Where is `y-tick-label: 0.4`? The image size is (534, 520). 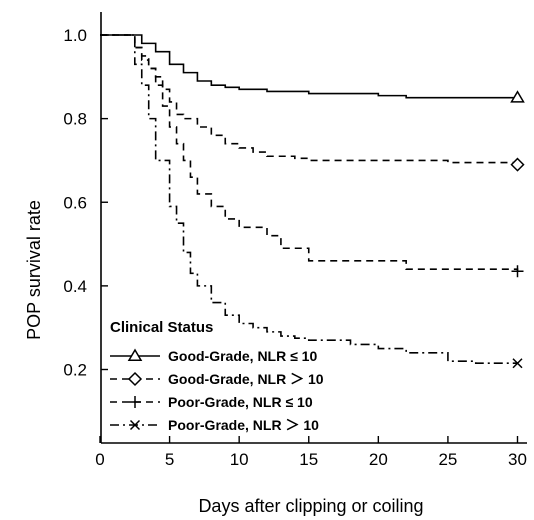 y-tick-label: 0.4 is located at coordinates (75, 286).